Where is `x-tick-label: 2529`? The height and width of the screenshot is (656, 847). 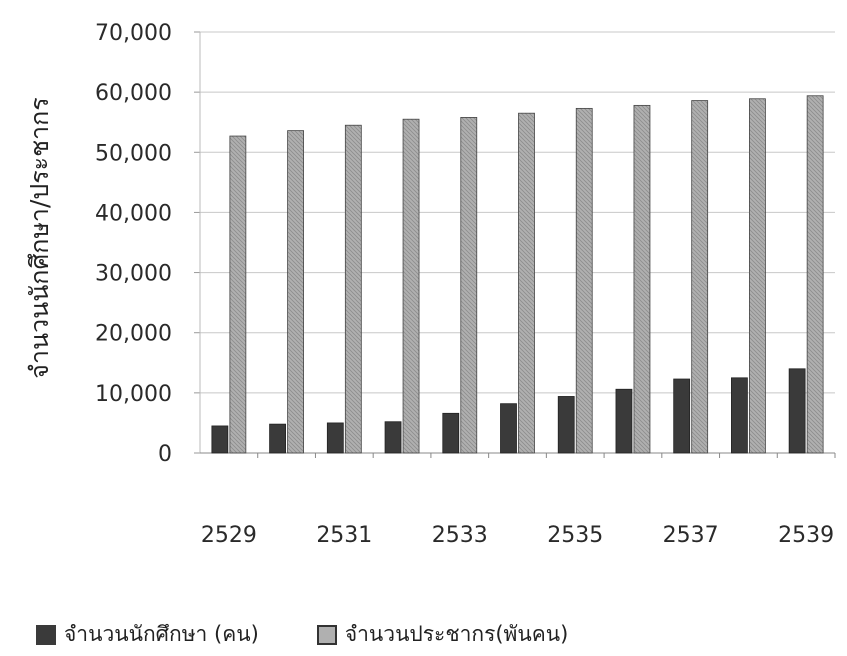 x-tick-label: 2529 is located at coordinates (229, 535).